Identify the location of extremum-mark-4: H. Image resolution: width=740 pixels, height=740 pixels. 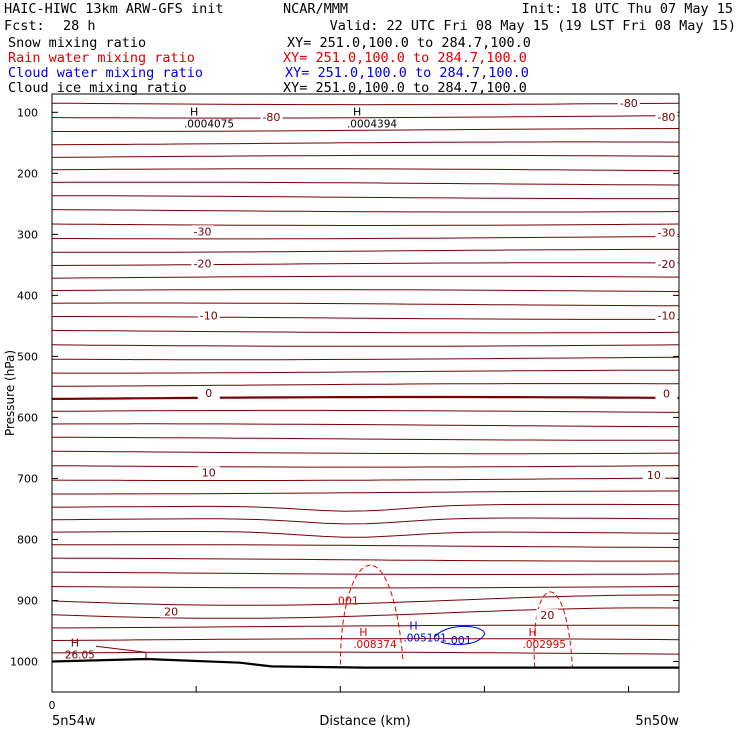
(533, 632).